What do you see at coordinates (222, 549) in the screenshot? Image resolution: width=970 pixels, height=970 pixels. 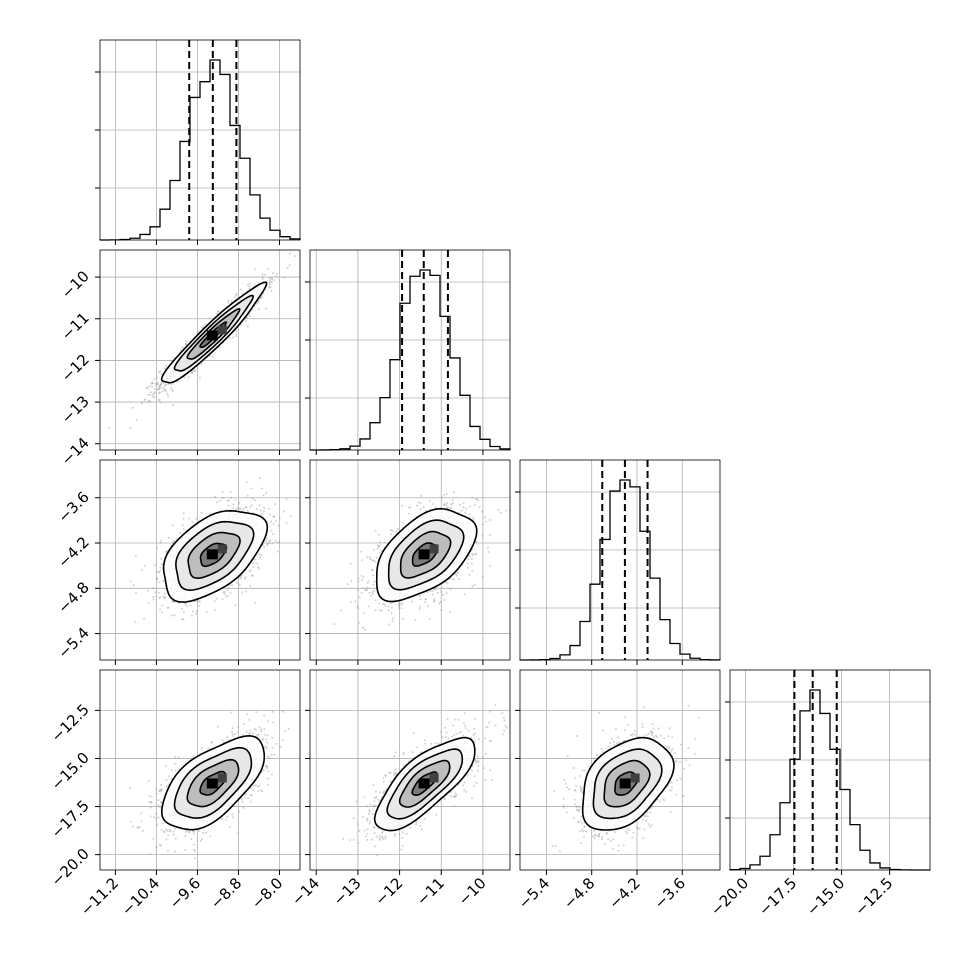 I see `density-block` at bounding box center [222, 549].